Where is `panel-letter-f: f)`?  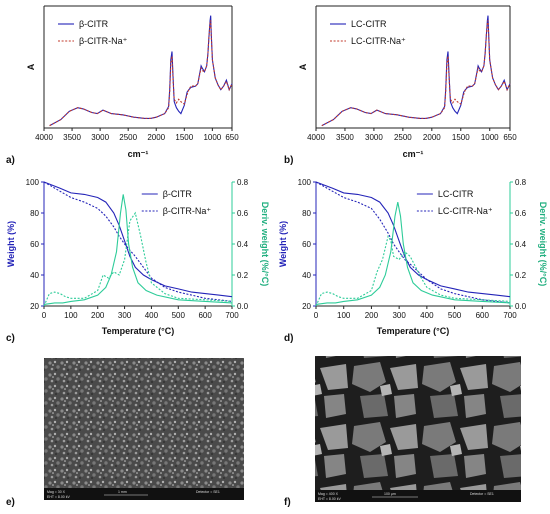 panel-letter-f: f) is located at coordinates (287, 502).